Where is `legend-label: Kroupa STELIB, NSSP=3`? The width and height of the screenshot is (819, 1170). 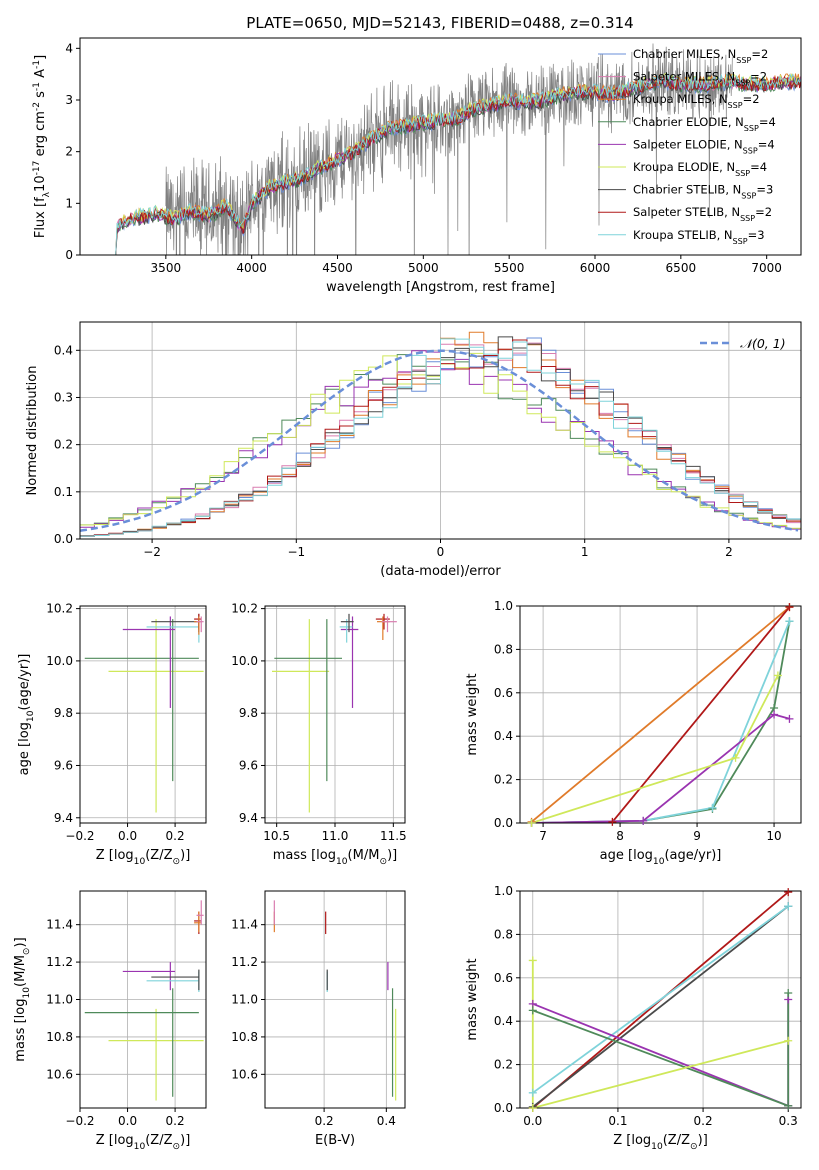 legend-label: Kroupa STELIB, NSSP=3 is located at coordinates (699, 237).